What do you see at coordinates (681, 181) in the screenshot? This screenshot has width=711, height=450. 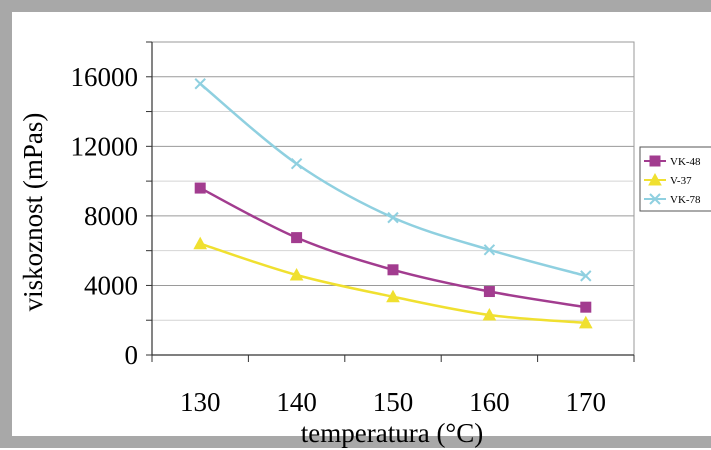 I see `legend-label: V-37` at bounding box center [681, 181].